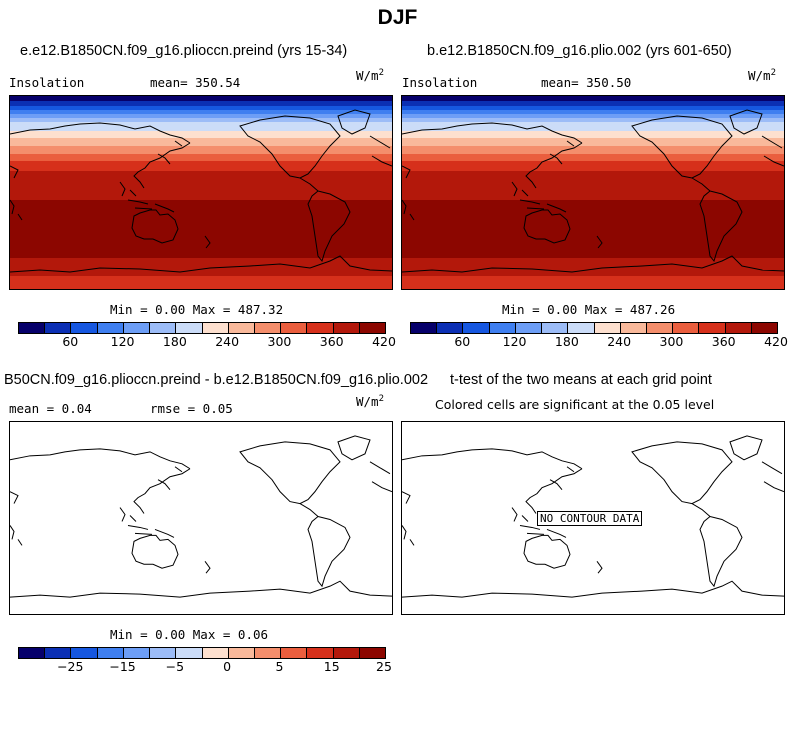 The image size is (795, 733). I want to click on panel1-mean: mean= 350.54, so click(195, 82).